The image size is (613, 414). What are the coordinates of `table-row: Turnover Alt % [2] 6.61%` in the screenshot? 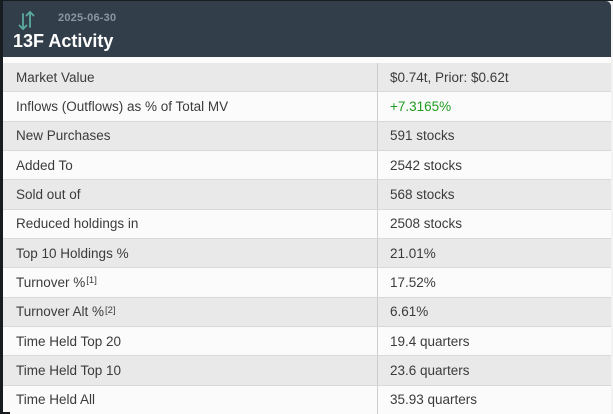 It's located at (307, 311).